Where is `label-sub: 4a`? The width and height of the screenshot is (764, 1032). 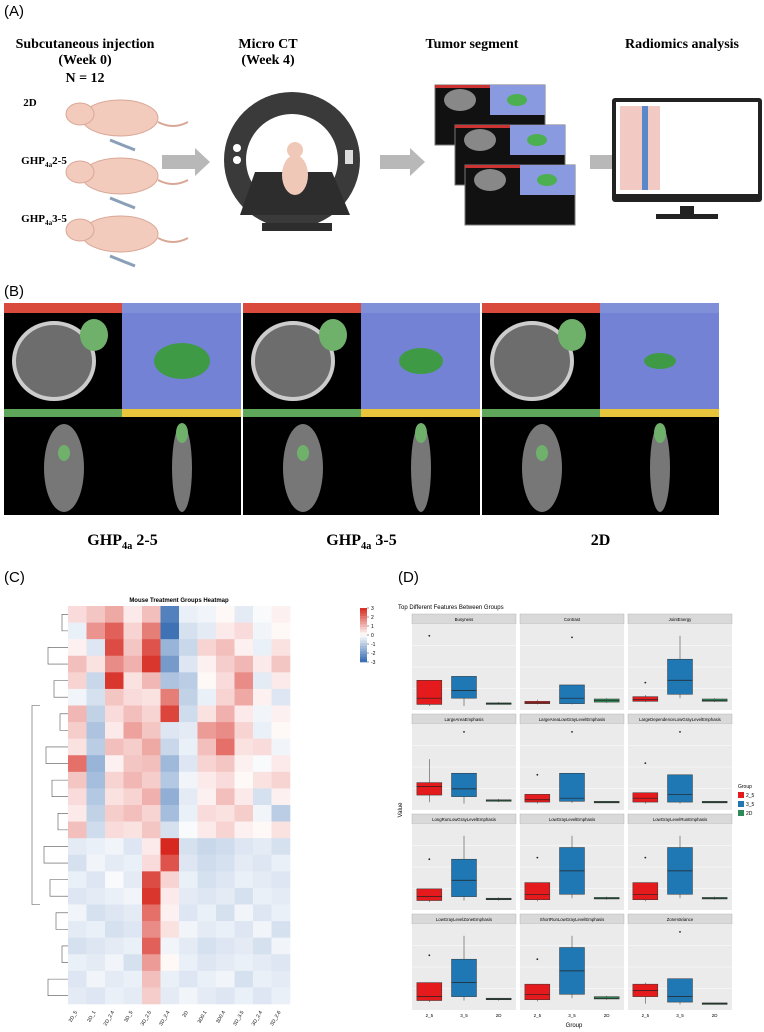
label-sub: 4a is located at coordinates (49, 223).